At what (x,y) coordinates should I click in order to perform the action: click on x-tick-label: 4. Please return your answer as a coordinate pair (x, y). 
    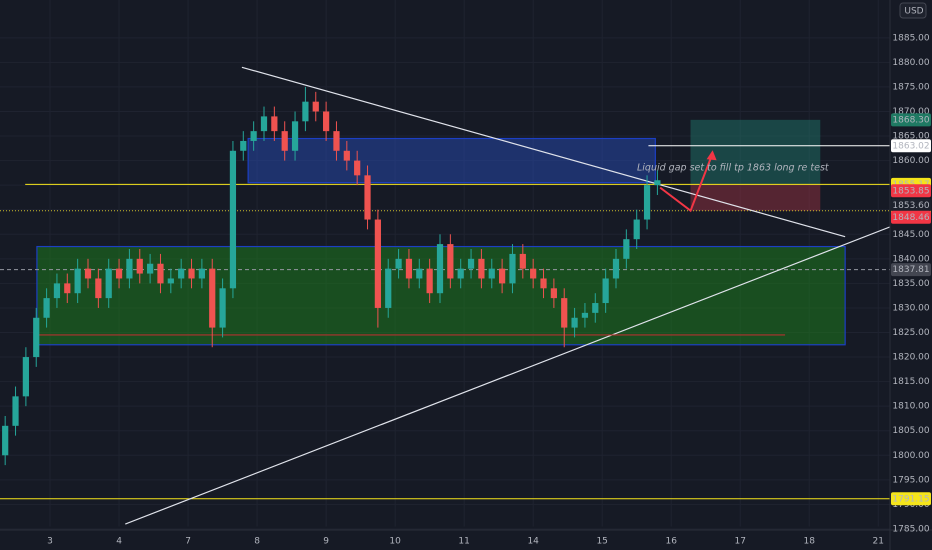
    Looking at the image, I should click on (119, 542).